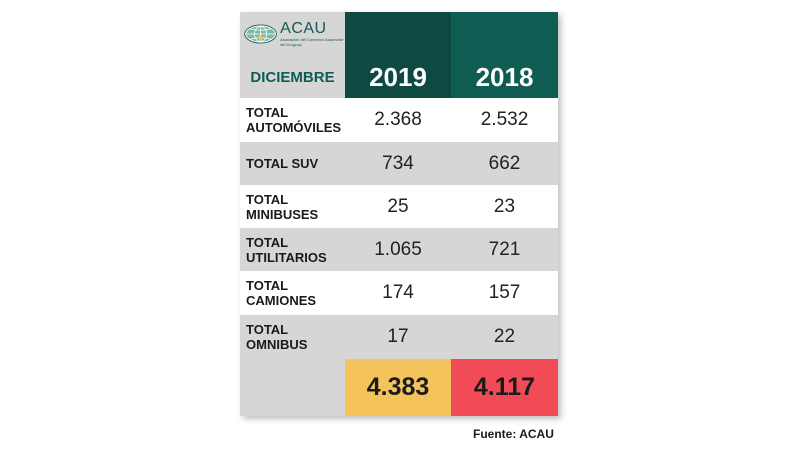  I want to click on row-label: TOTAL SUV, so click(292, 163).